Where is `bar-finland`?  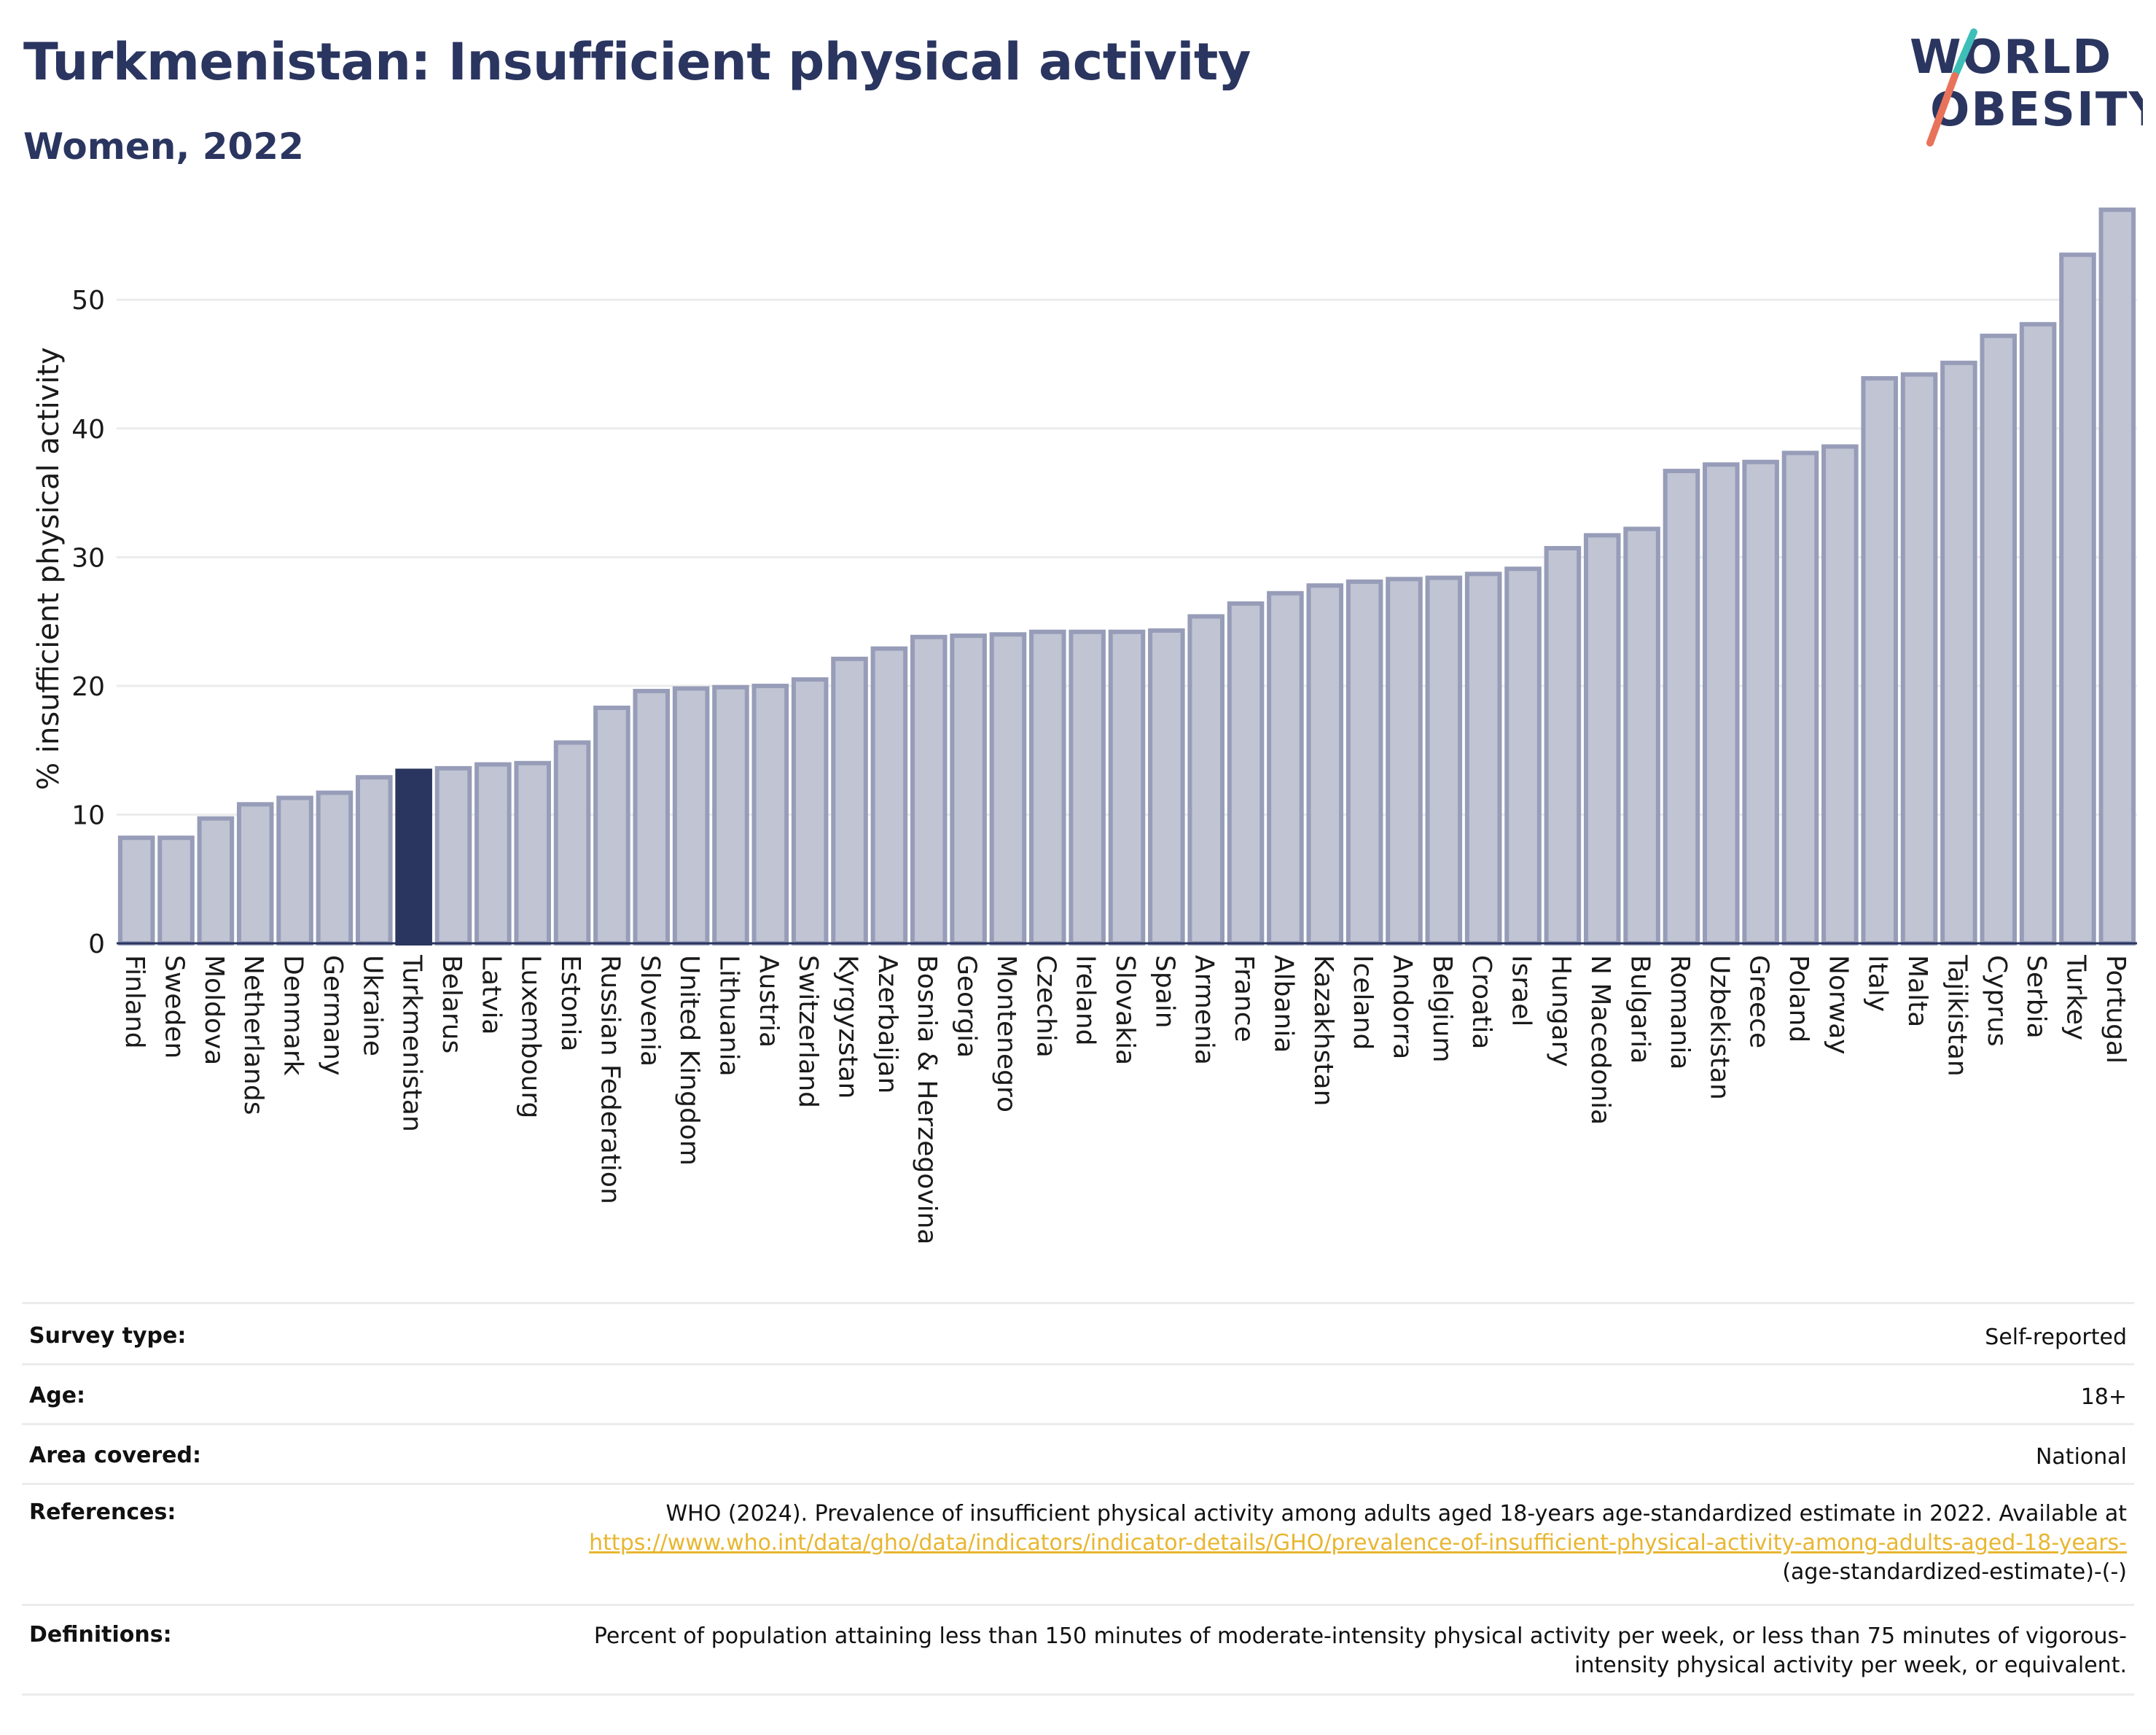 bar-finland is located at coordinates (136, 890).